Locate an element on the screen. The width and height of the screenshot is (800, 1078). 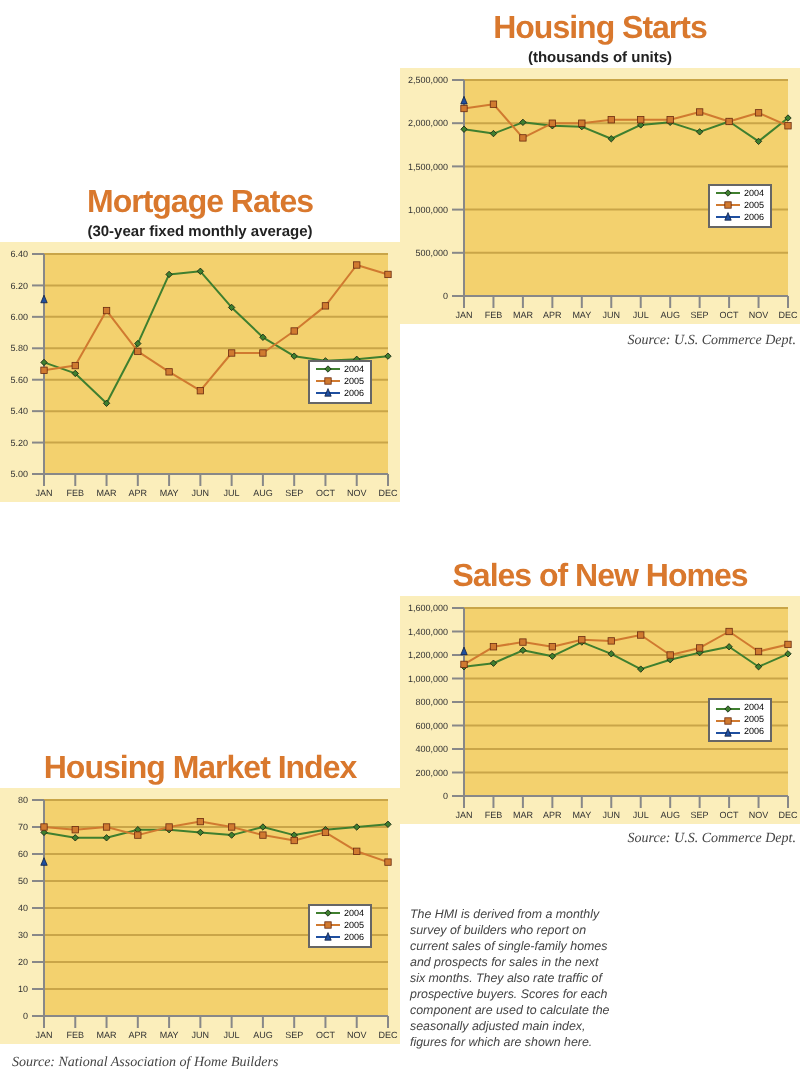
chart-title: Mortgage Rates is located at coordinates (200, 204).